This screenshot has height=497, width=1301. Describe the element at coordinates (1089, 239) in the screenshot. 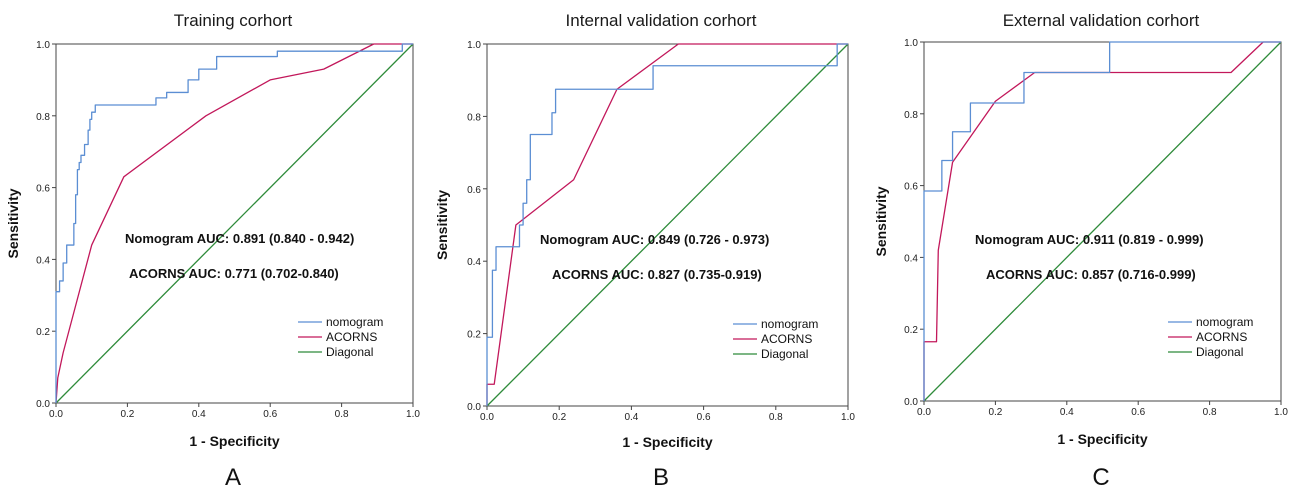

I see `auc-annotation: Nomogram AUC: 0.911 (0.819 - 0.999)` at that location.